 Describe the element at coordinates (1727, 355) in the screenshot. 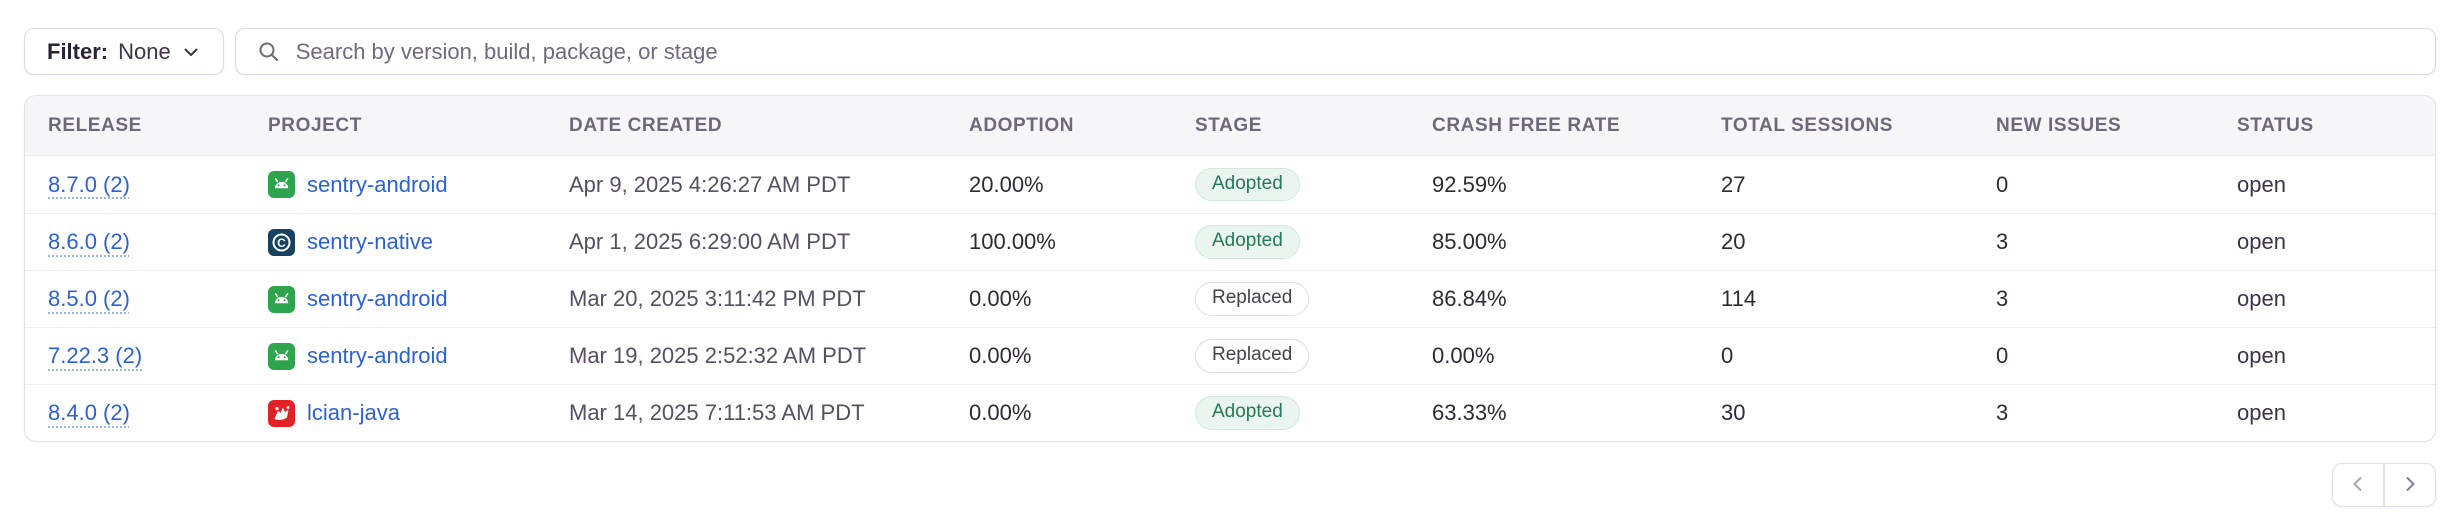

I see `total-sessions-value: 0` at that location.